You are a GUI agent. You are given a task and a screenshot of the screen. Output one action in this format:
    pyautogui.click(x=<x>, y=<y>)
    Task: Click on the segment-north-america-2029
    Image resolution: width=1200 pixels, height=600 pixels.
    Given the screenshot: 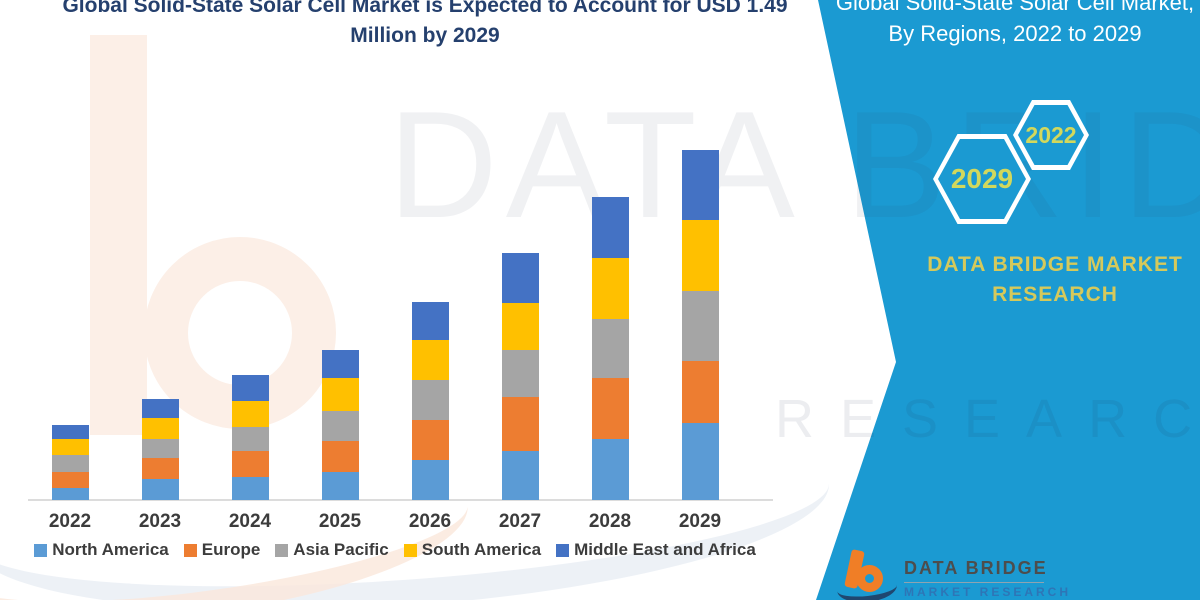 What is the action you would take?
    pyautogui.click(x=700, y=461)
    